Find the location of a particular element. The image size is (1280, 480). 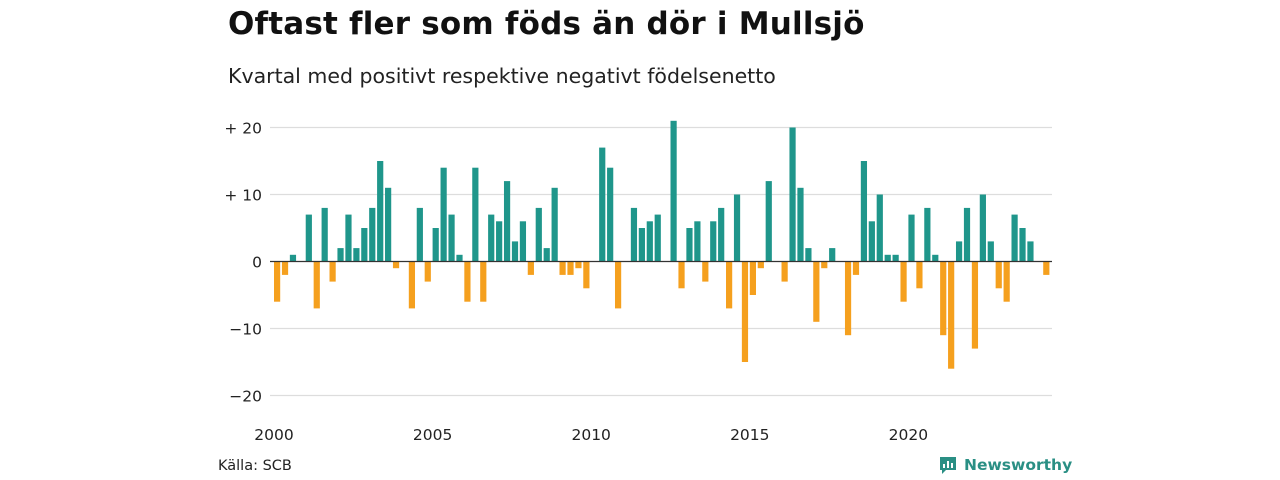

x-tick-label: 2010 is located at coordinates (590, 435).